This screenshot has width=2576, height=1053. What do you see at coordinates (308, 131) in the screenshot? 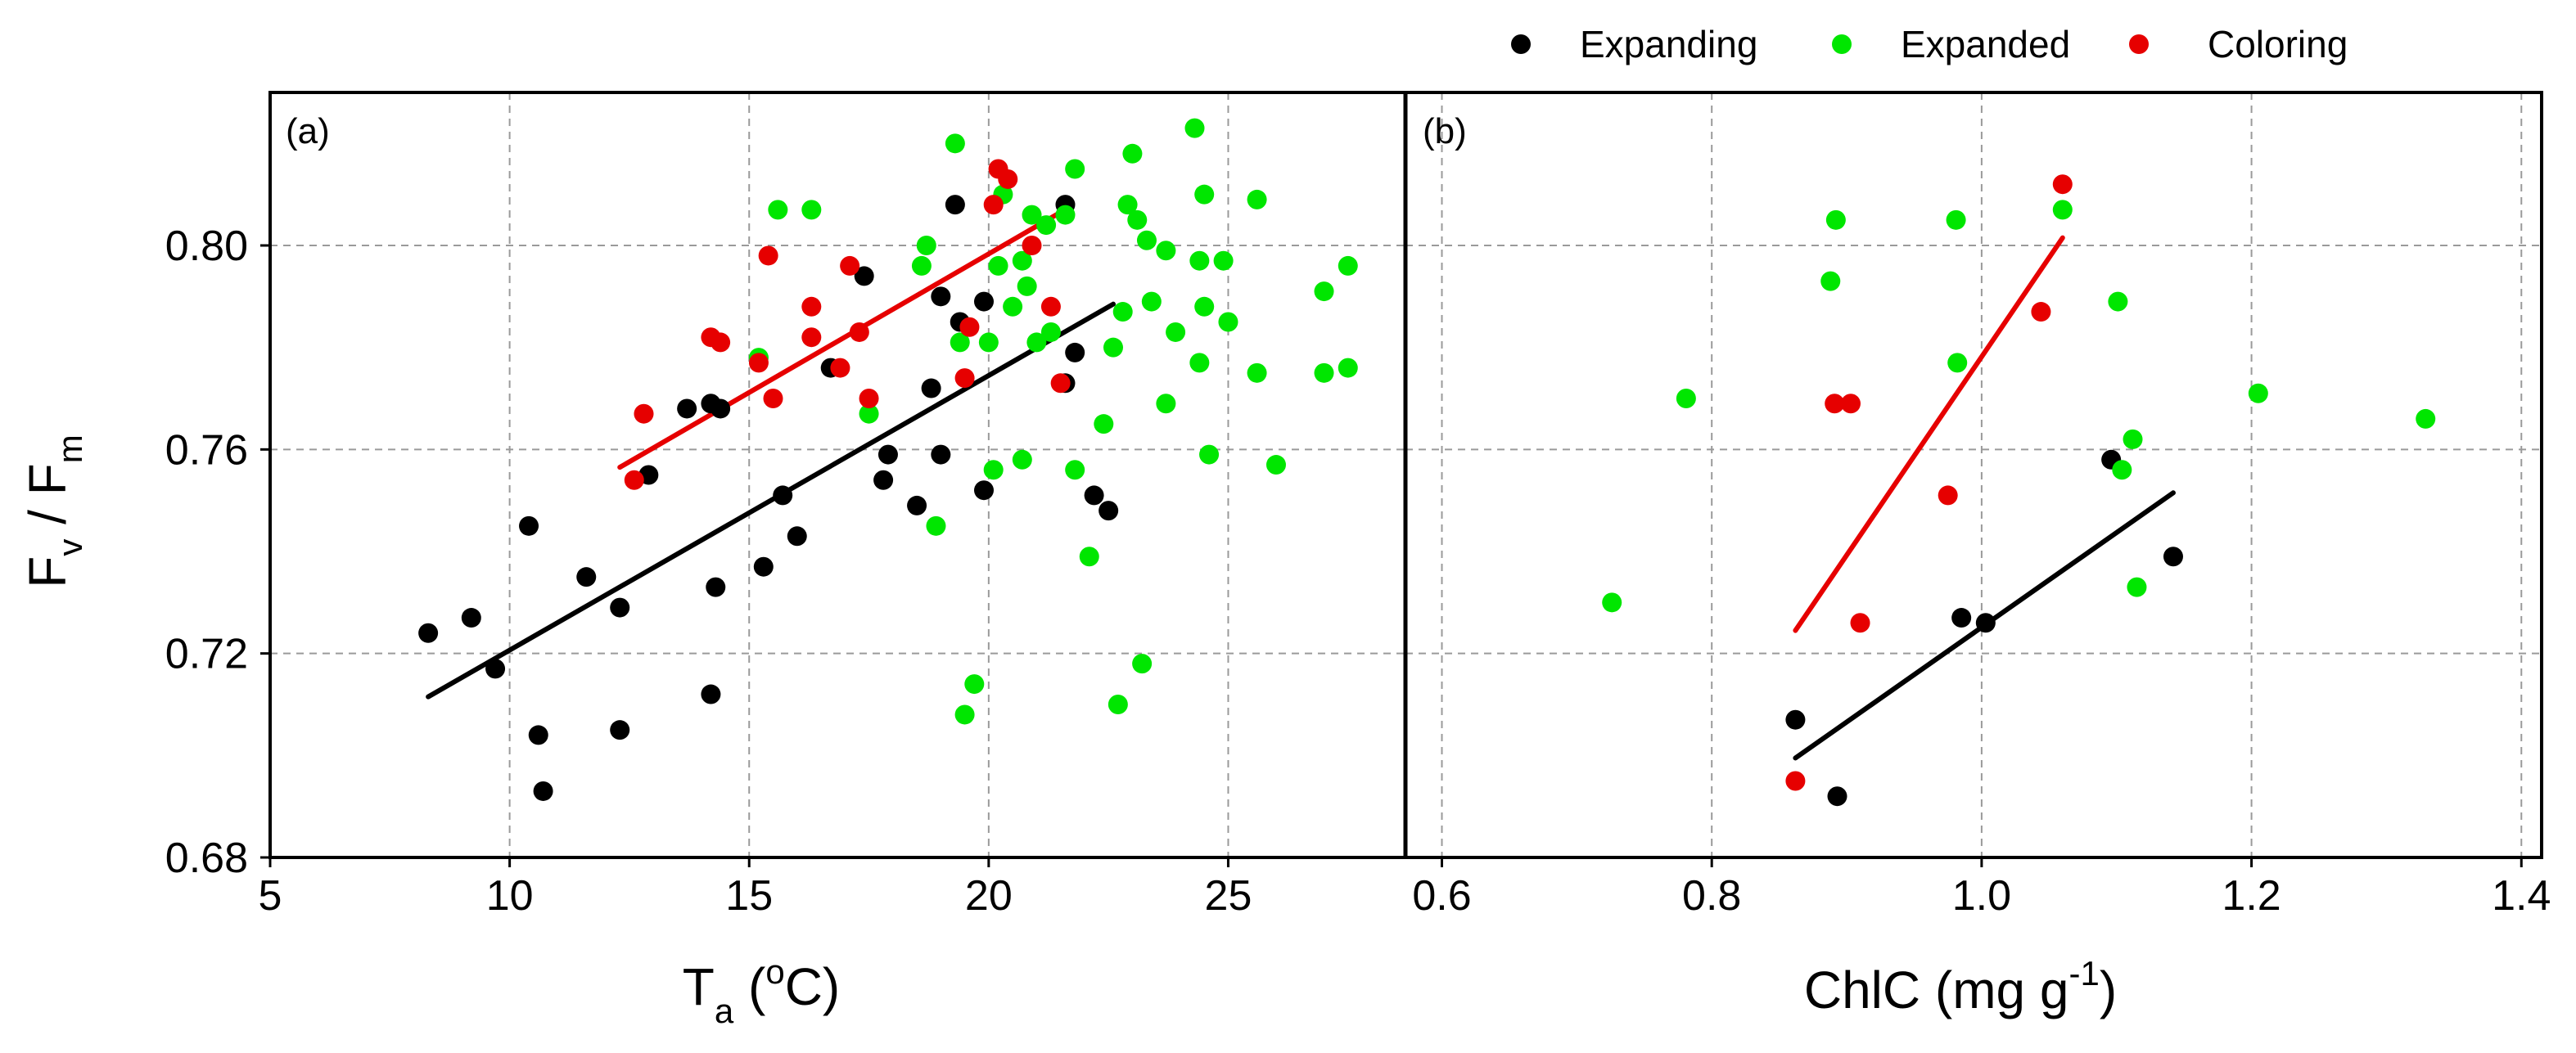
I see `panel-label-a: (a)` at bounding box center [308, 131].